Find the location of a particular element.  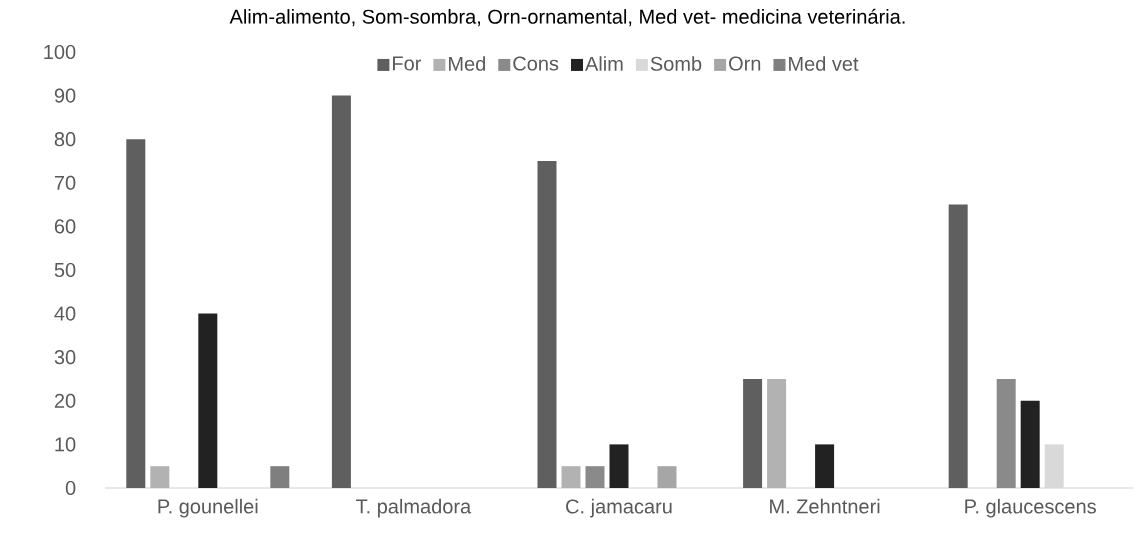

text: Alim-alimento, Som-sombra, Orn-ornamental, Med vet- medicina veterinária. is located at coordinates (567, 17).